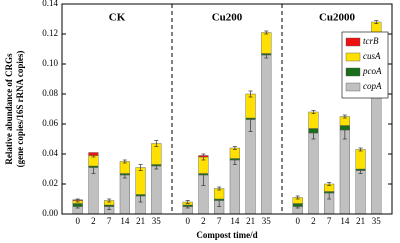 Image resolution: width=400 pixels, height=243 pixels. I want to click on legend-label: pcoA, so click(372, 71).